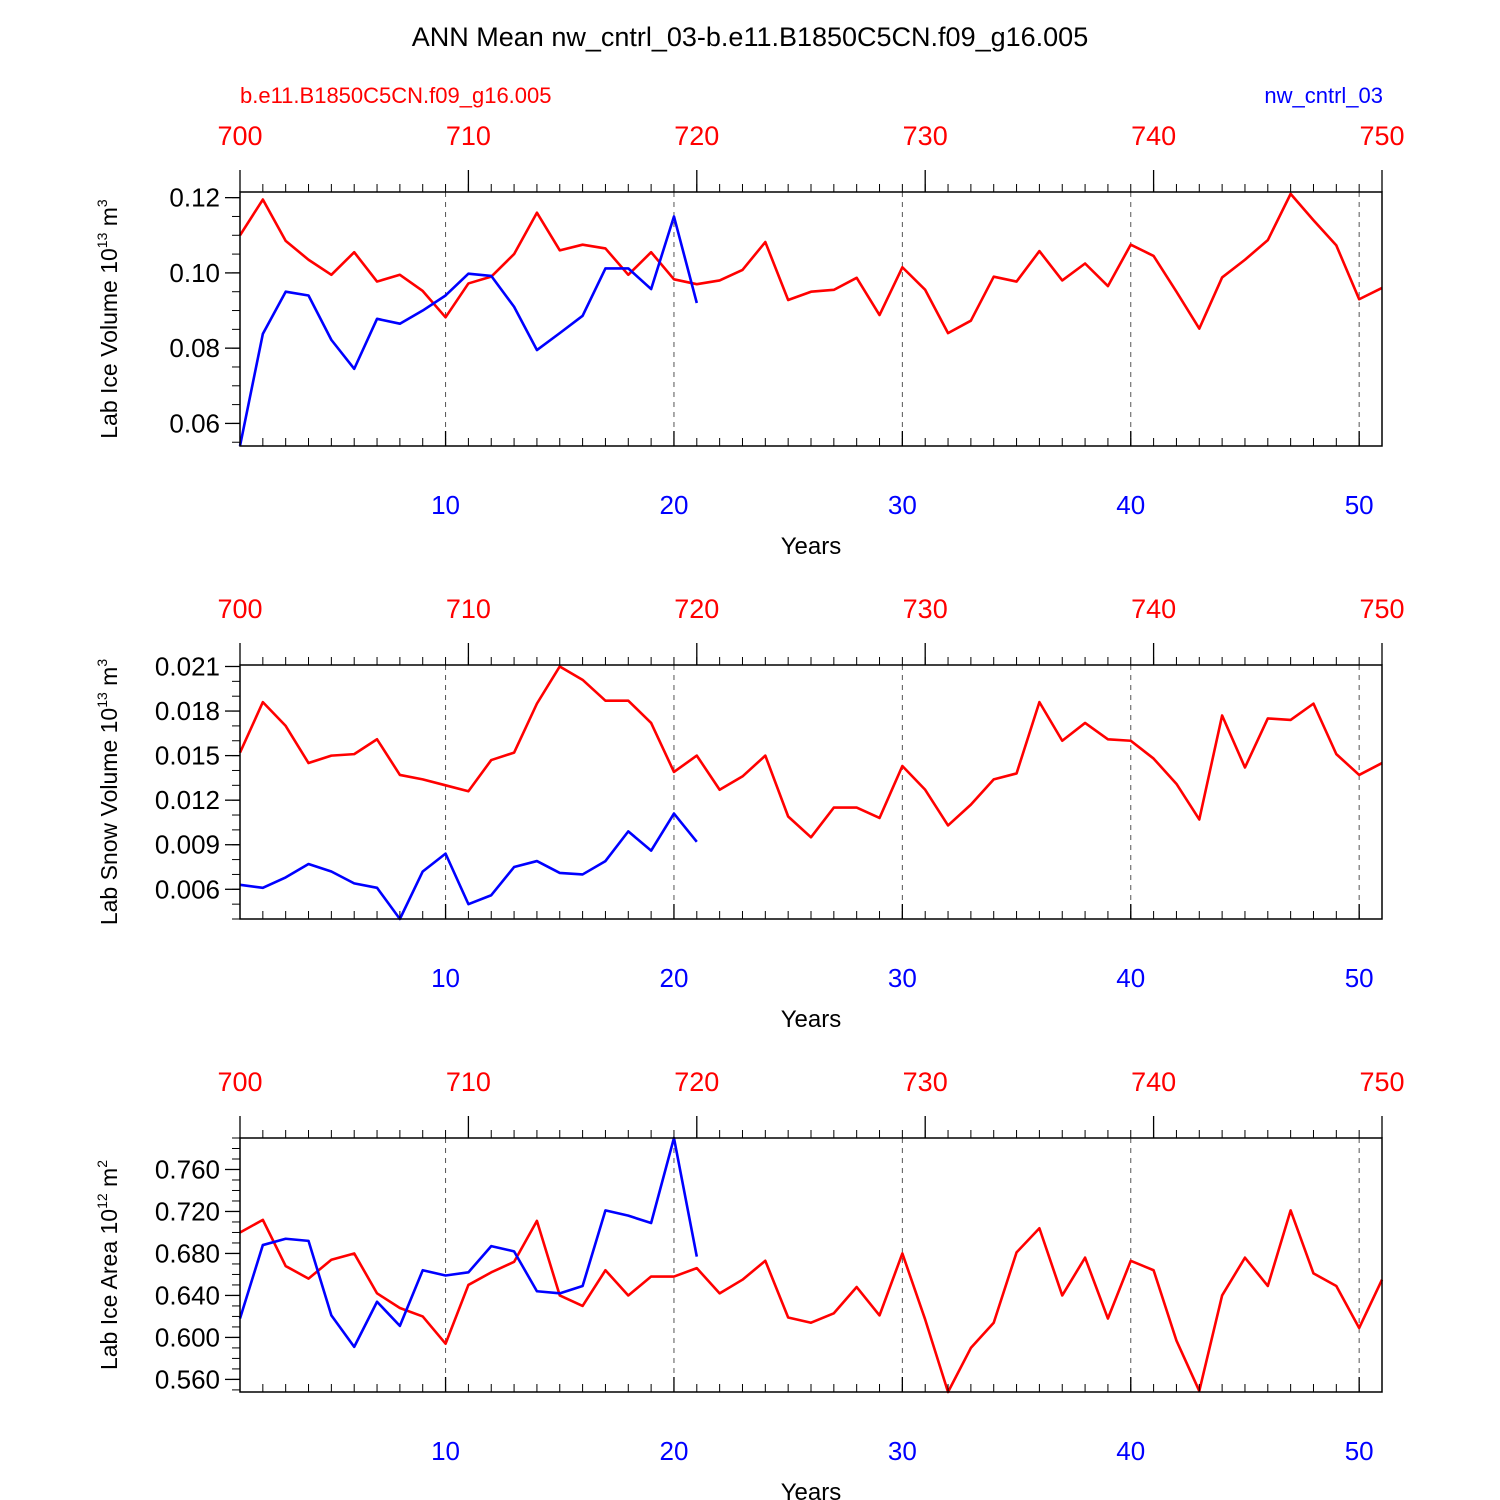 The height and width of the screenshot is (1500, 1500). I want to click on legend-left-label: b.e11.B1850C5CN.f09_g16.005, so click(396, 95).